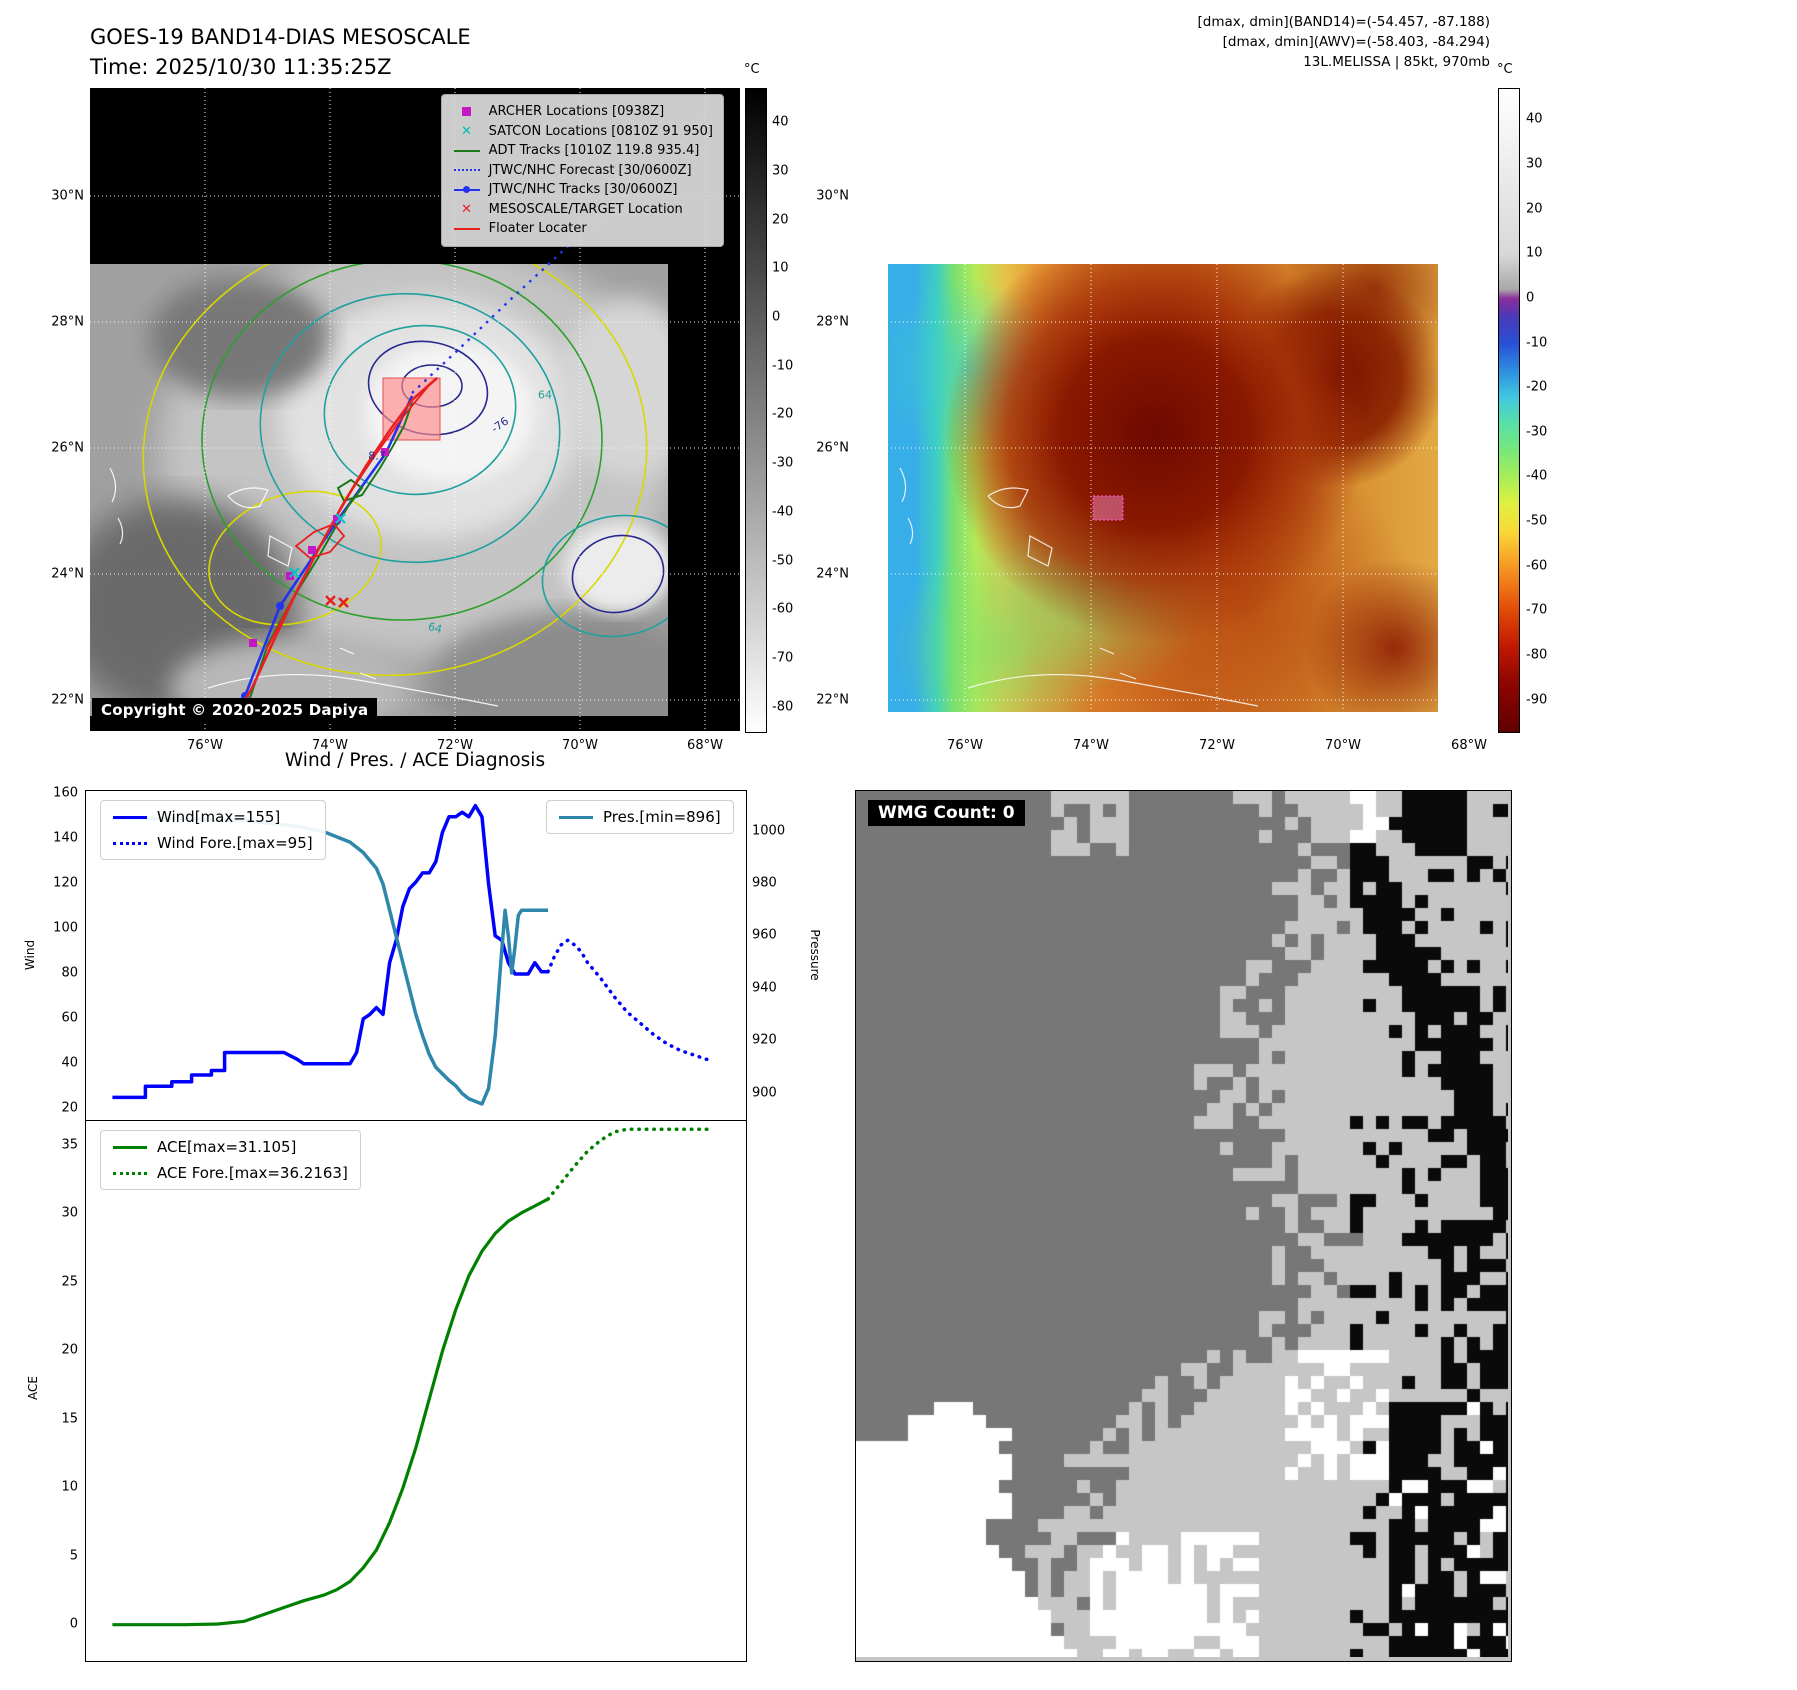  Describe the element at coordinates (946, 813) in the screenshot. I see `wmg-count-label: WMG Count: 0` at that location.